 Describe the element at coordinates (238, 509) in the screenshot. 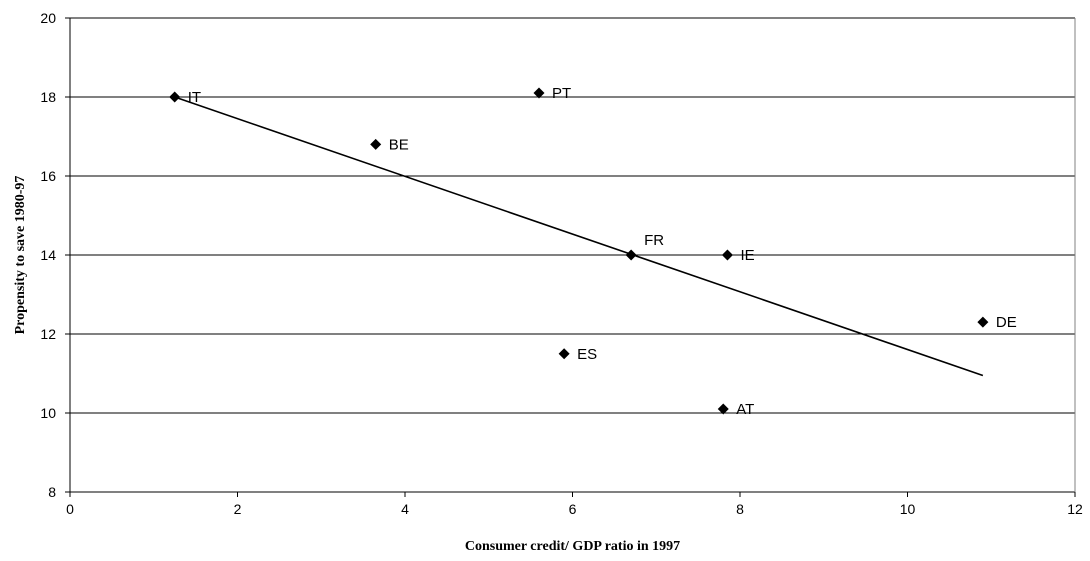

I see `x-tick-label: 2` at that location.